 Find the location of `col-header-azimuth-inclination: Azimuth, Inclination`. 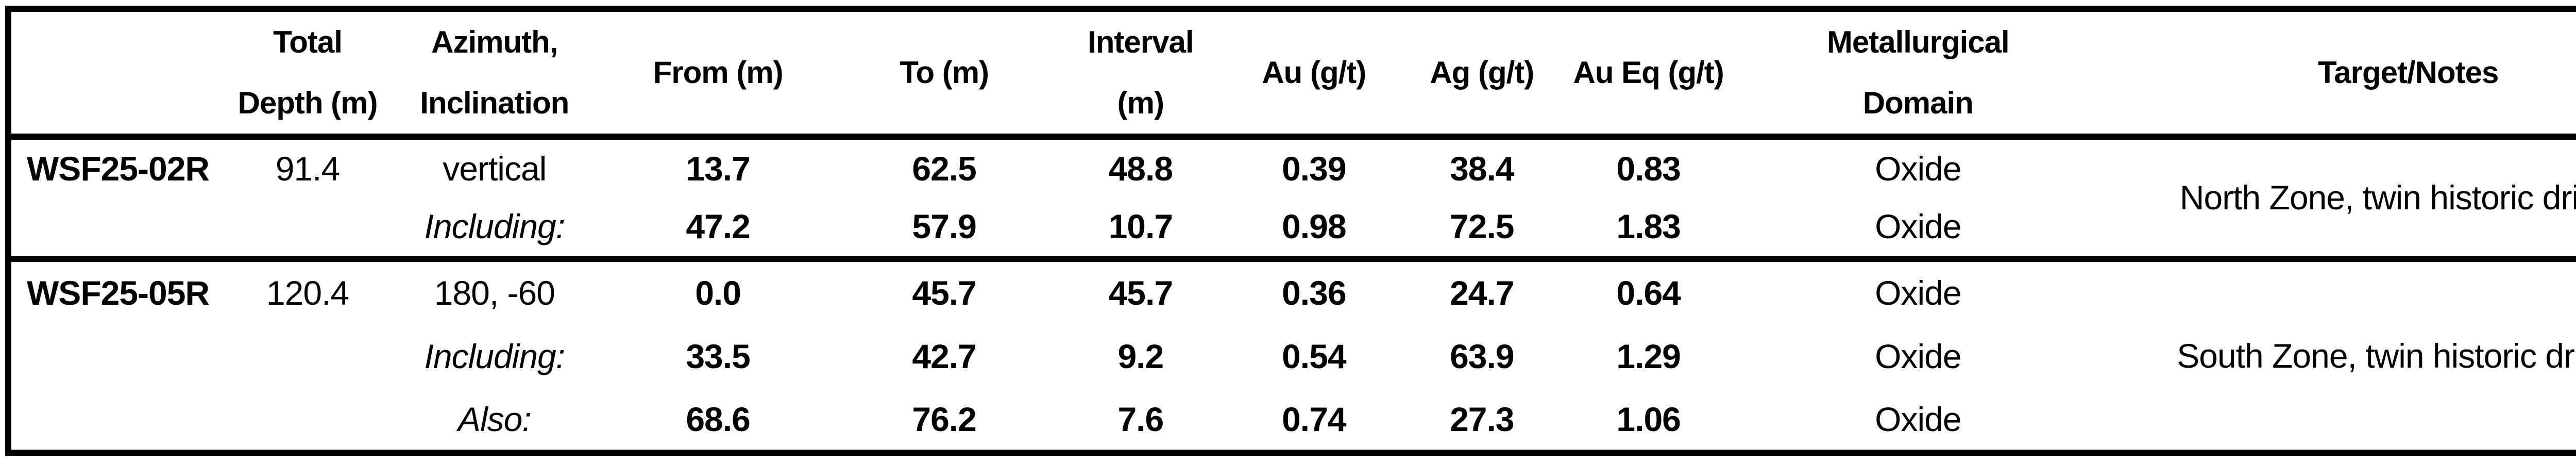

col-header-azimuth-inclination: Azimuth, Inclination is located at coordinates (494, 74).